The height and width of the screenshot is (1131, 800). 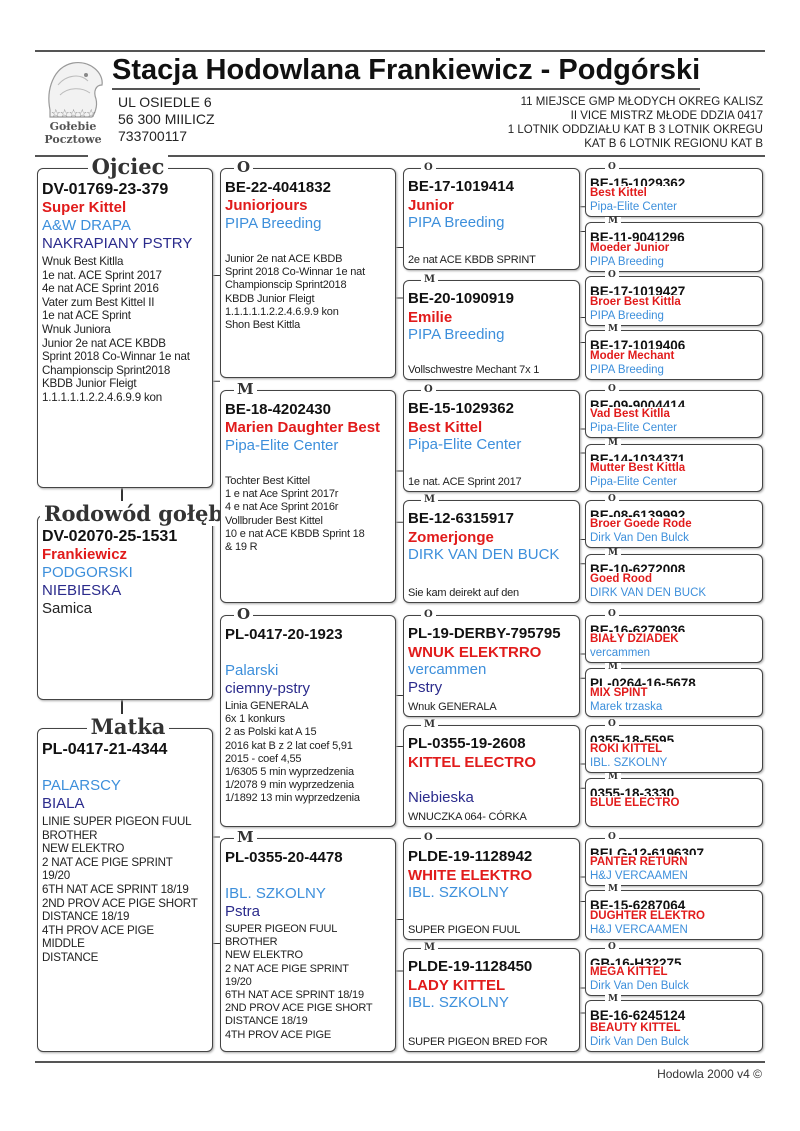 What do you see at coordinates (451, 537) in the screenshot?
I see `pigeon-name: Zomerjonge` at bounding box center [451, 537].